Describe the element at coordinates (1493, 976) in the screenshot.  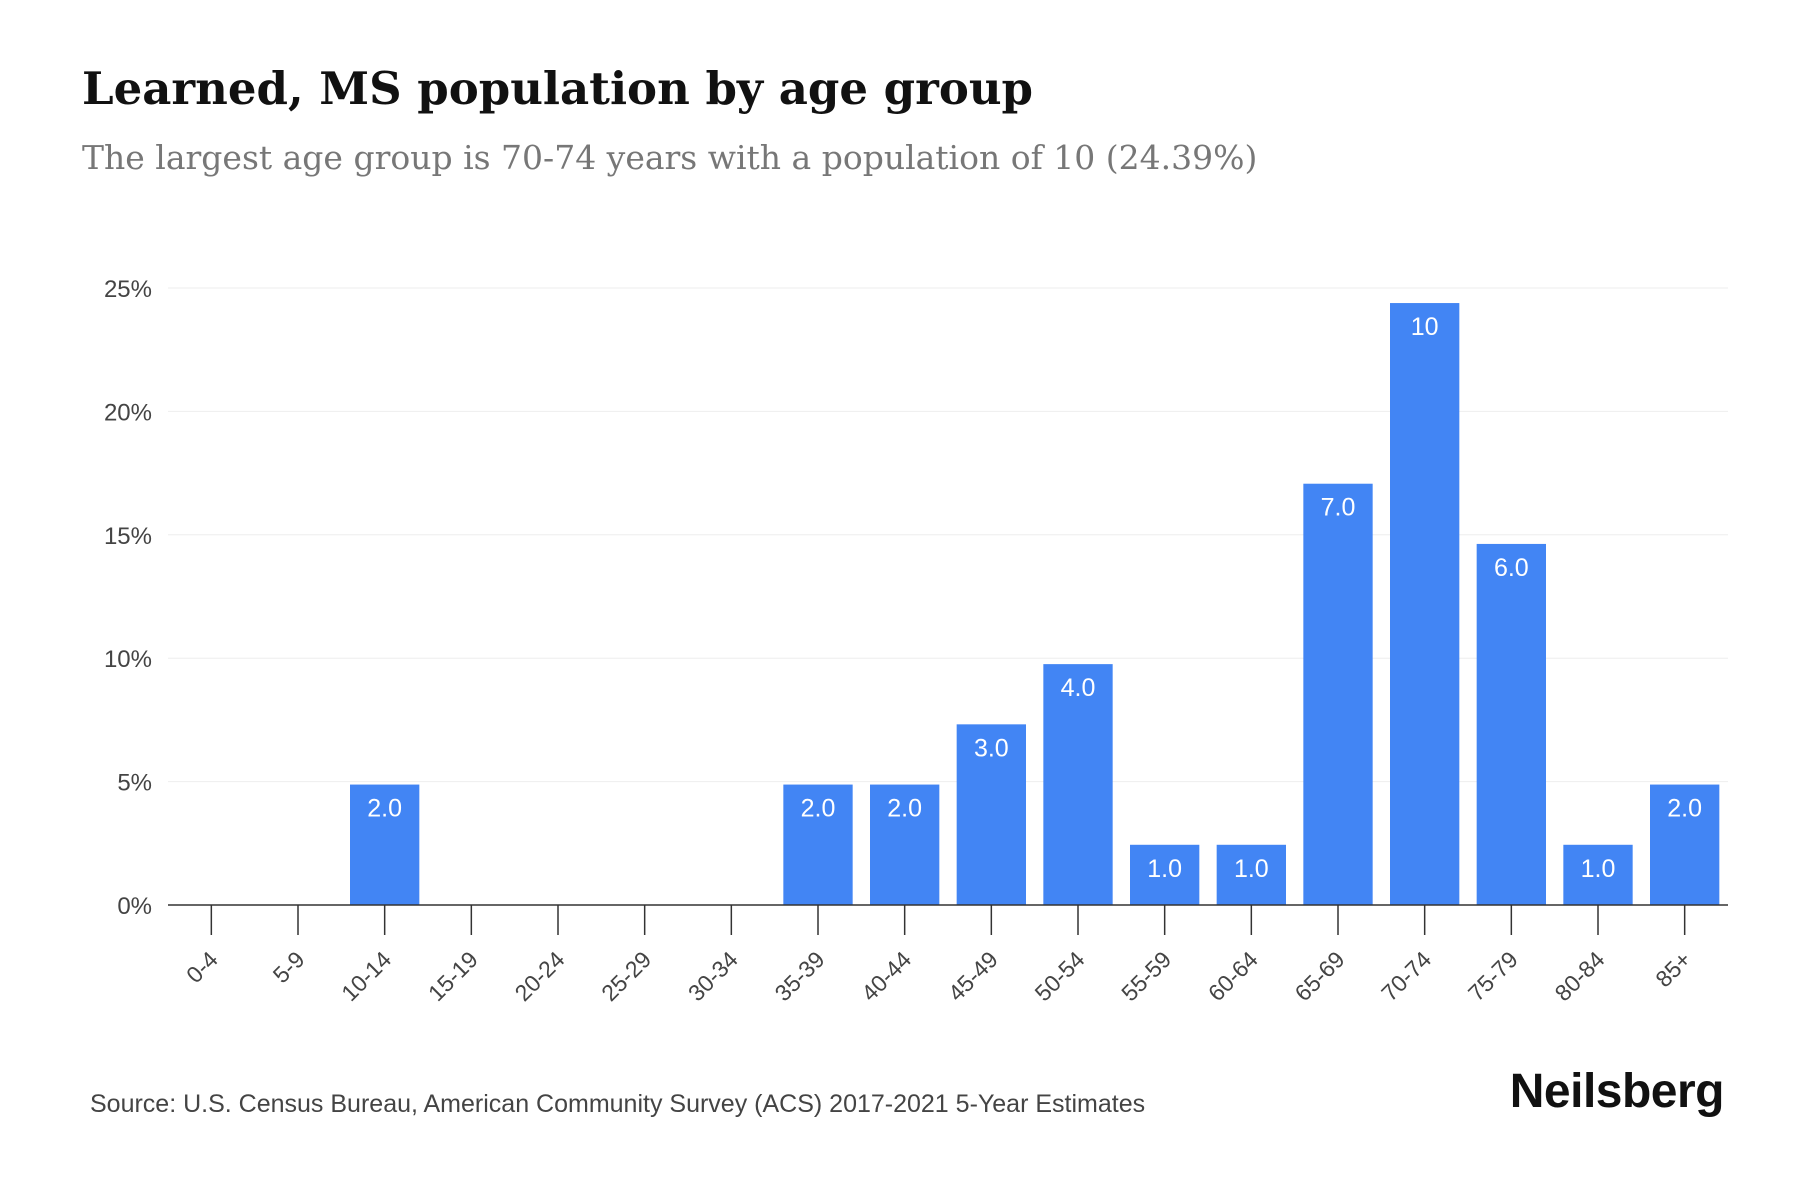
I see `x-tick-label: 75-79` at that location.